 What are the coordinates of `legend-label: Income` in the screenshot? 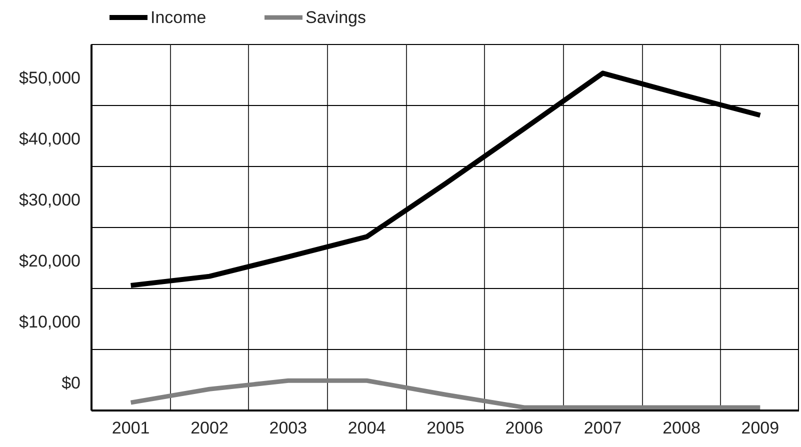 It's located at (178, 17).